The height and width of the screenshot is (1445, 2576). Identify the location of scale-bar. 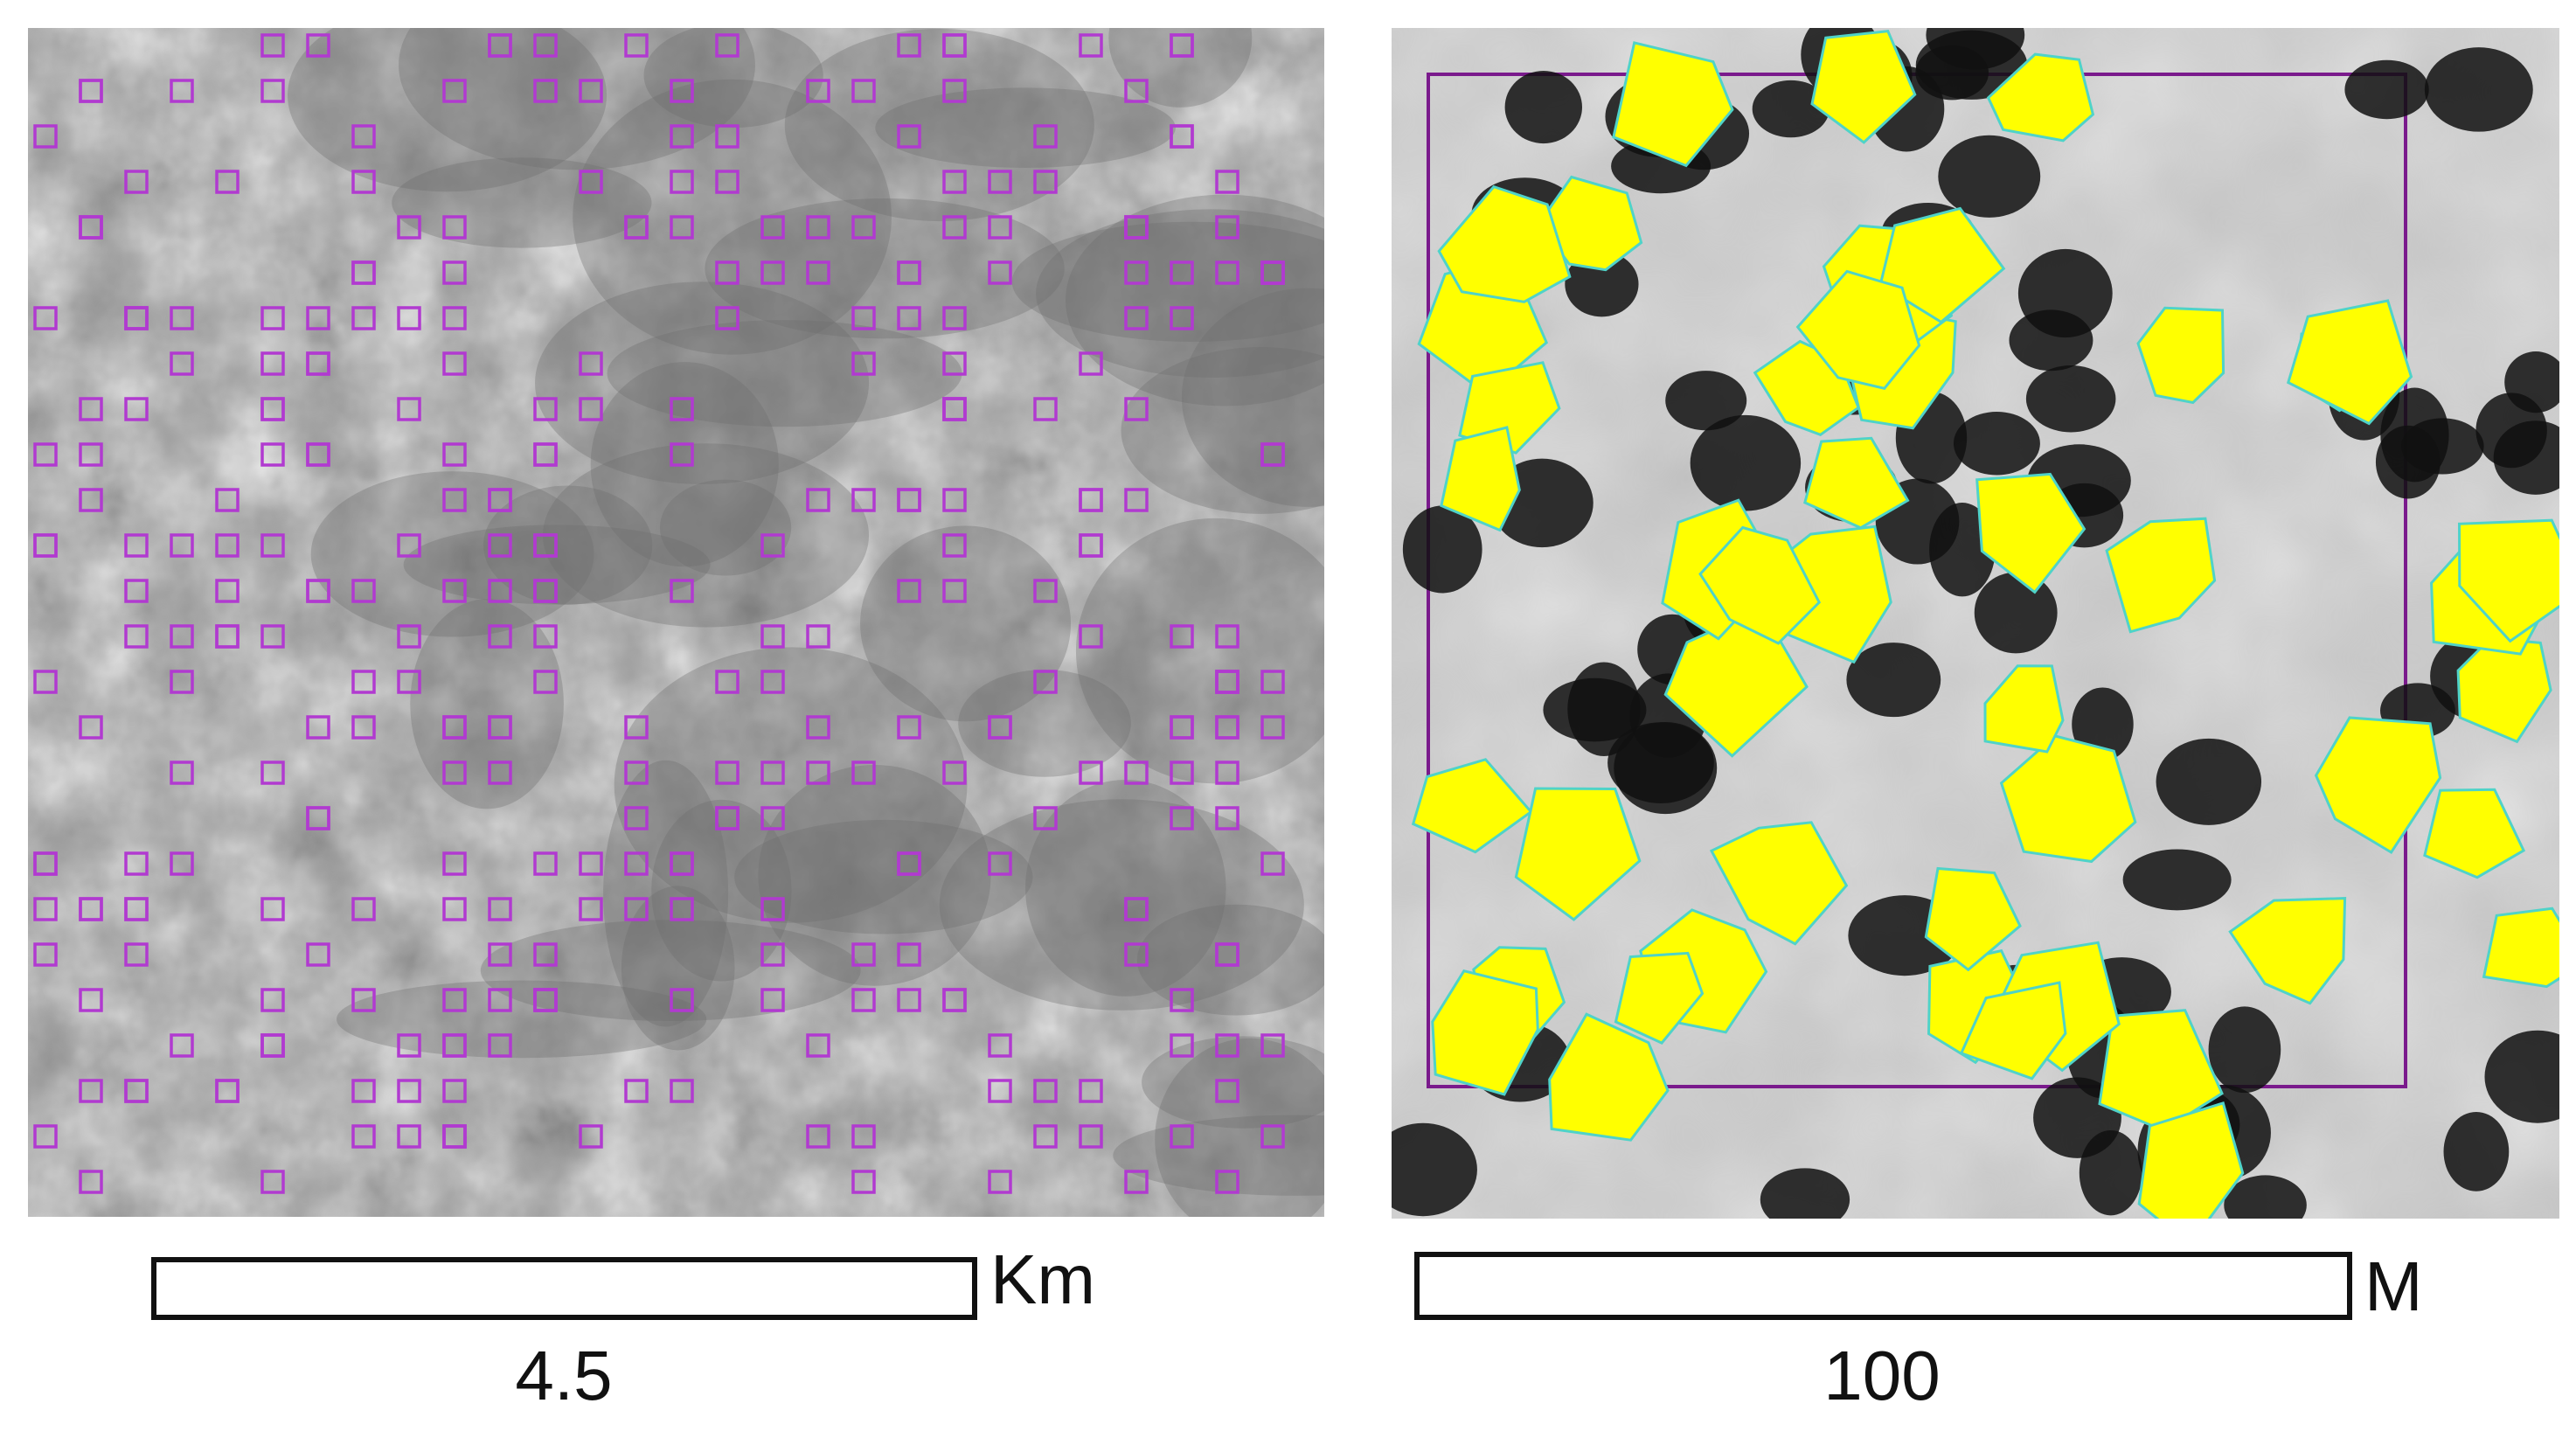
(1883, 1286).